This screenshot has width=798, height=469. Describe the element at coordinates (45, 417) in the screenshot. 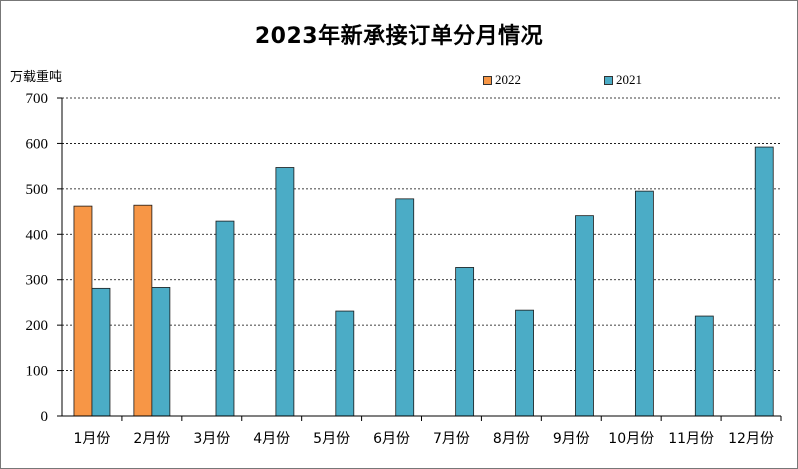

I see `y-tick-label: 0` at that location.